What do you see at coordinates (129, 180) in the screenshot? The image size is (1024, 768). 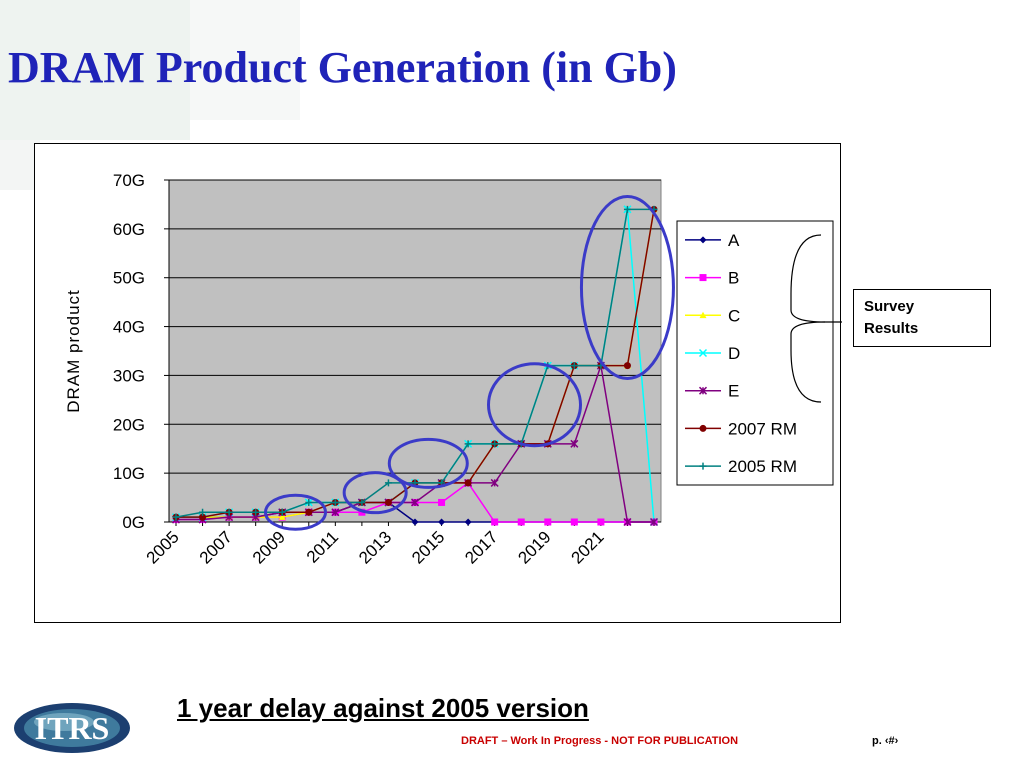 I see `y-tick-label: 70G` at bounding box center [129, 180].